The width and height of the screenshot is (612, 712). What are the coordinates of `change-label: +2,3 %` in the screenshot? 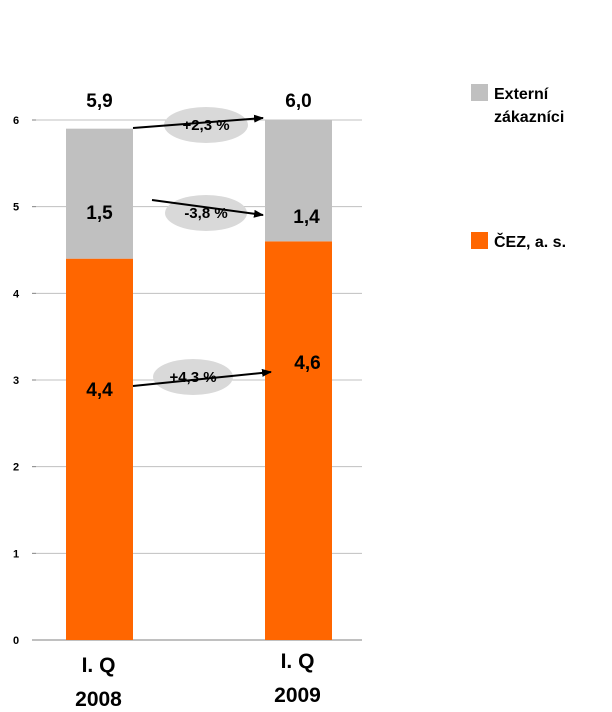 It's located at (205, 125).